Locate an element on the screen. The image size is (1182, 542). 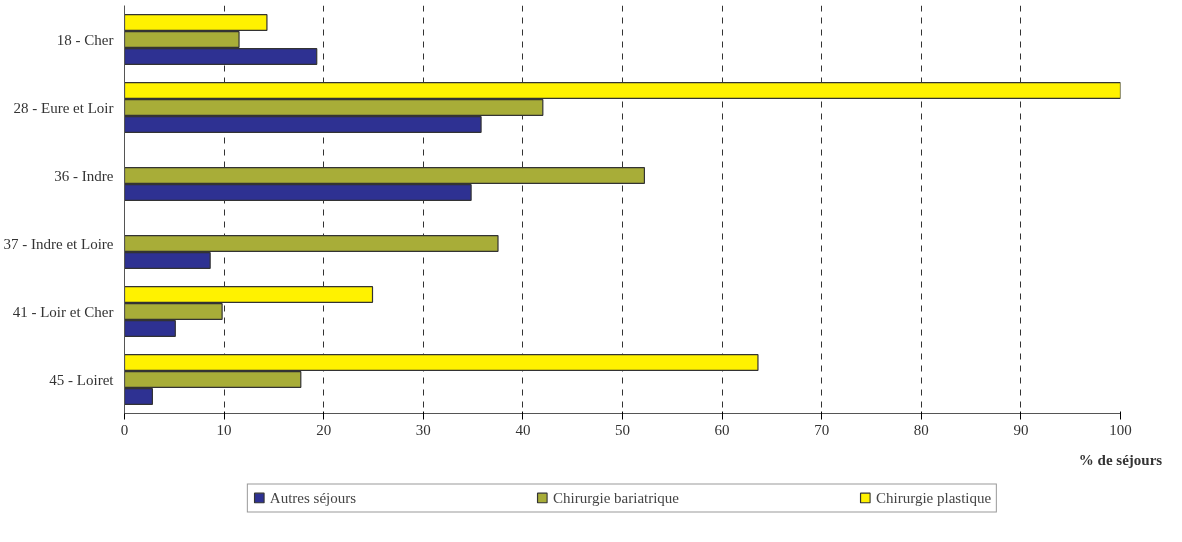
x-tick-label: 40 is located at coordinates (523, 429).